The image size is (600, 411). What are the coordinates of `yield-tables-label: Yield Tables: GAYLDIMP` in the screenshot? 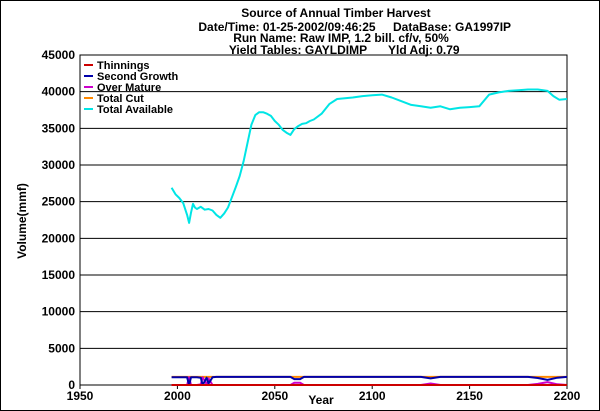 It's located at (298, 50).